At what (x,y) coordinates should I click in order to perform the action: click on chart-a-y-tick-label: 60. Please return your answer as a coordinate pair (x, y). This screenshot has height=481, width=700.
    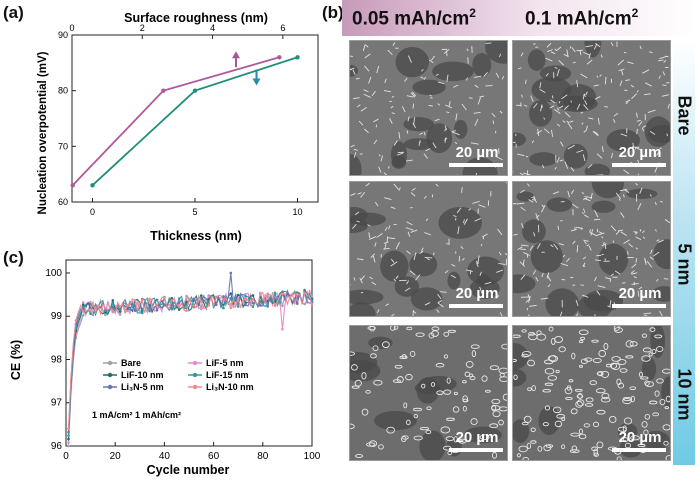
    Looking at the image, I should click on (63, 202).